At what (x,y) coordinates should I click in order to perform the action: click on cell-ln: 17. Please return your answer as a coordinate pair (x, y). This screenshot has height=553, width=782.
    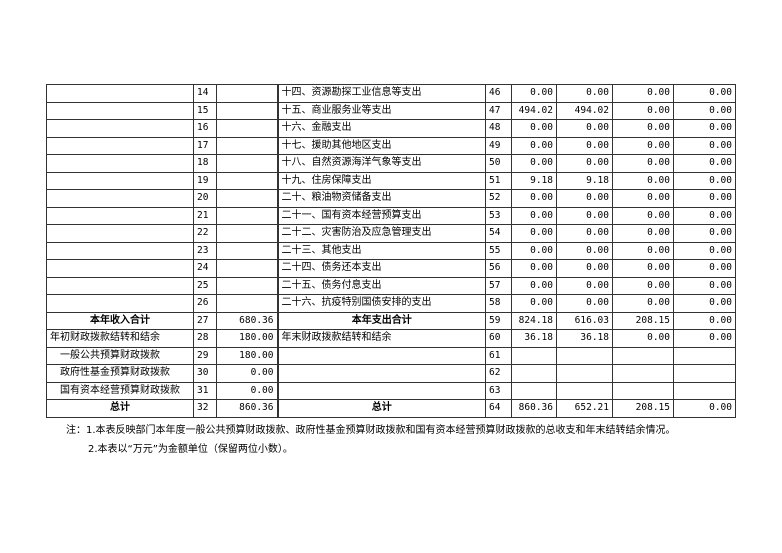
    Looking at the image, I should click on (205, 145).